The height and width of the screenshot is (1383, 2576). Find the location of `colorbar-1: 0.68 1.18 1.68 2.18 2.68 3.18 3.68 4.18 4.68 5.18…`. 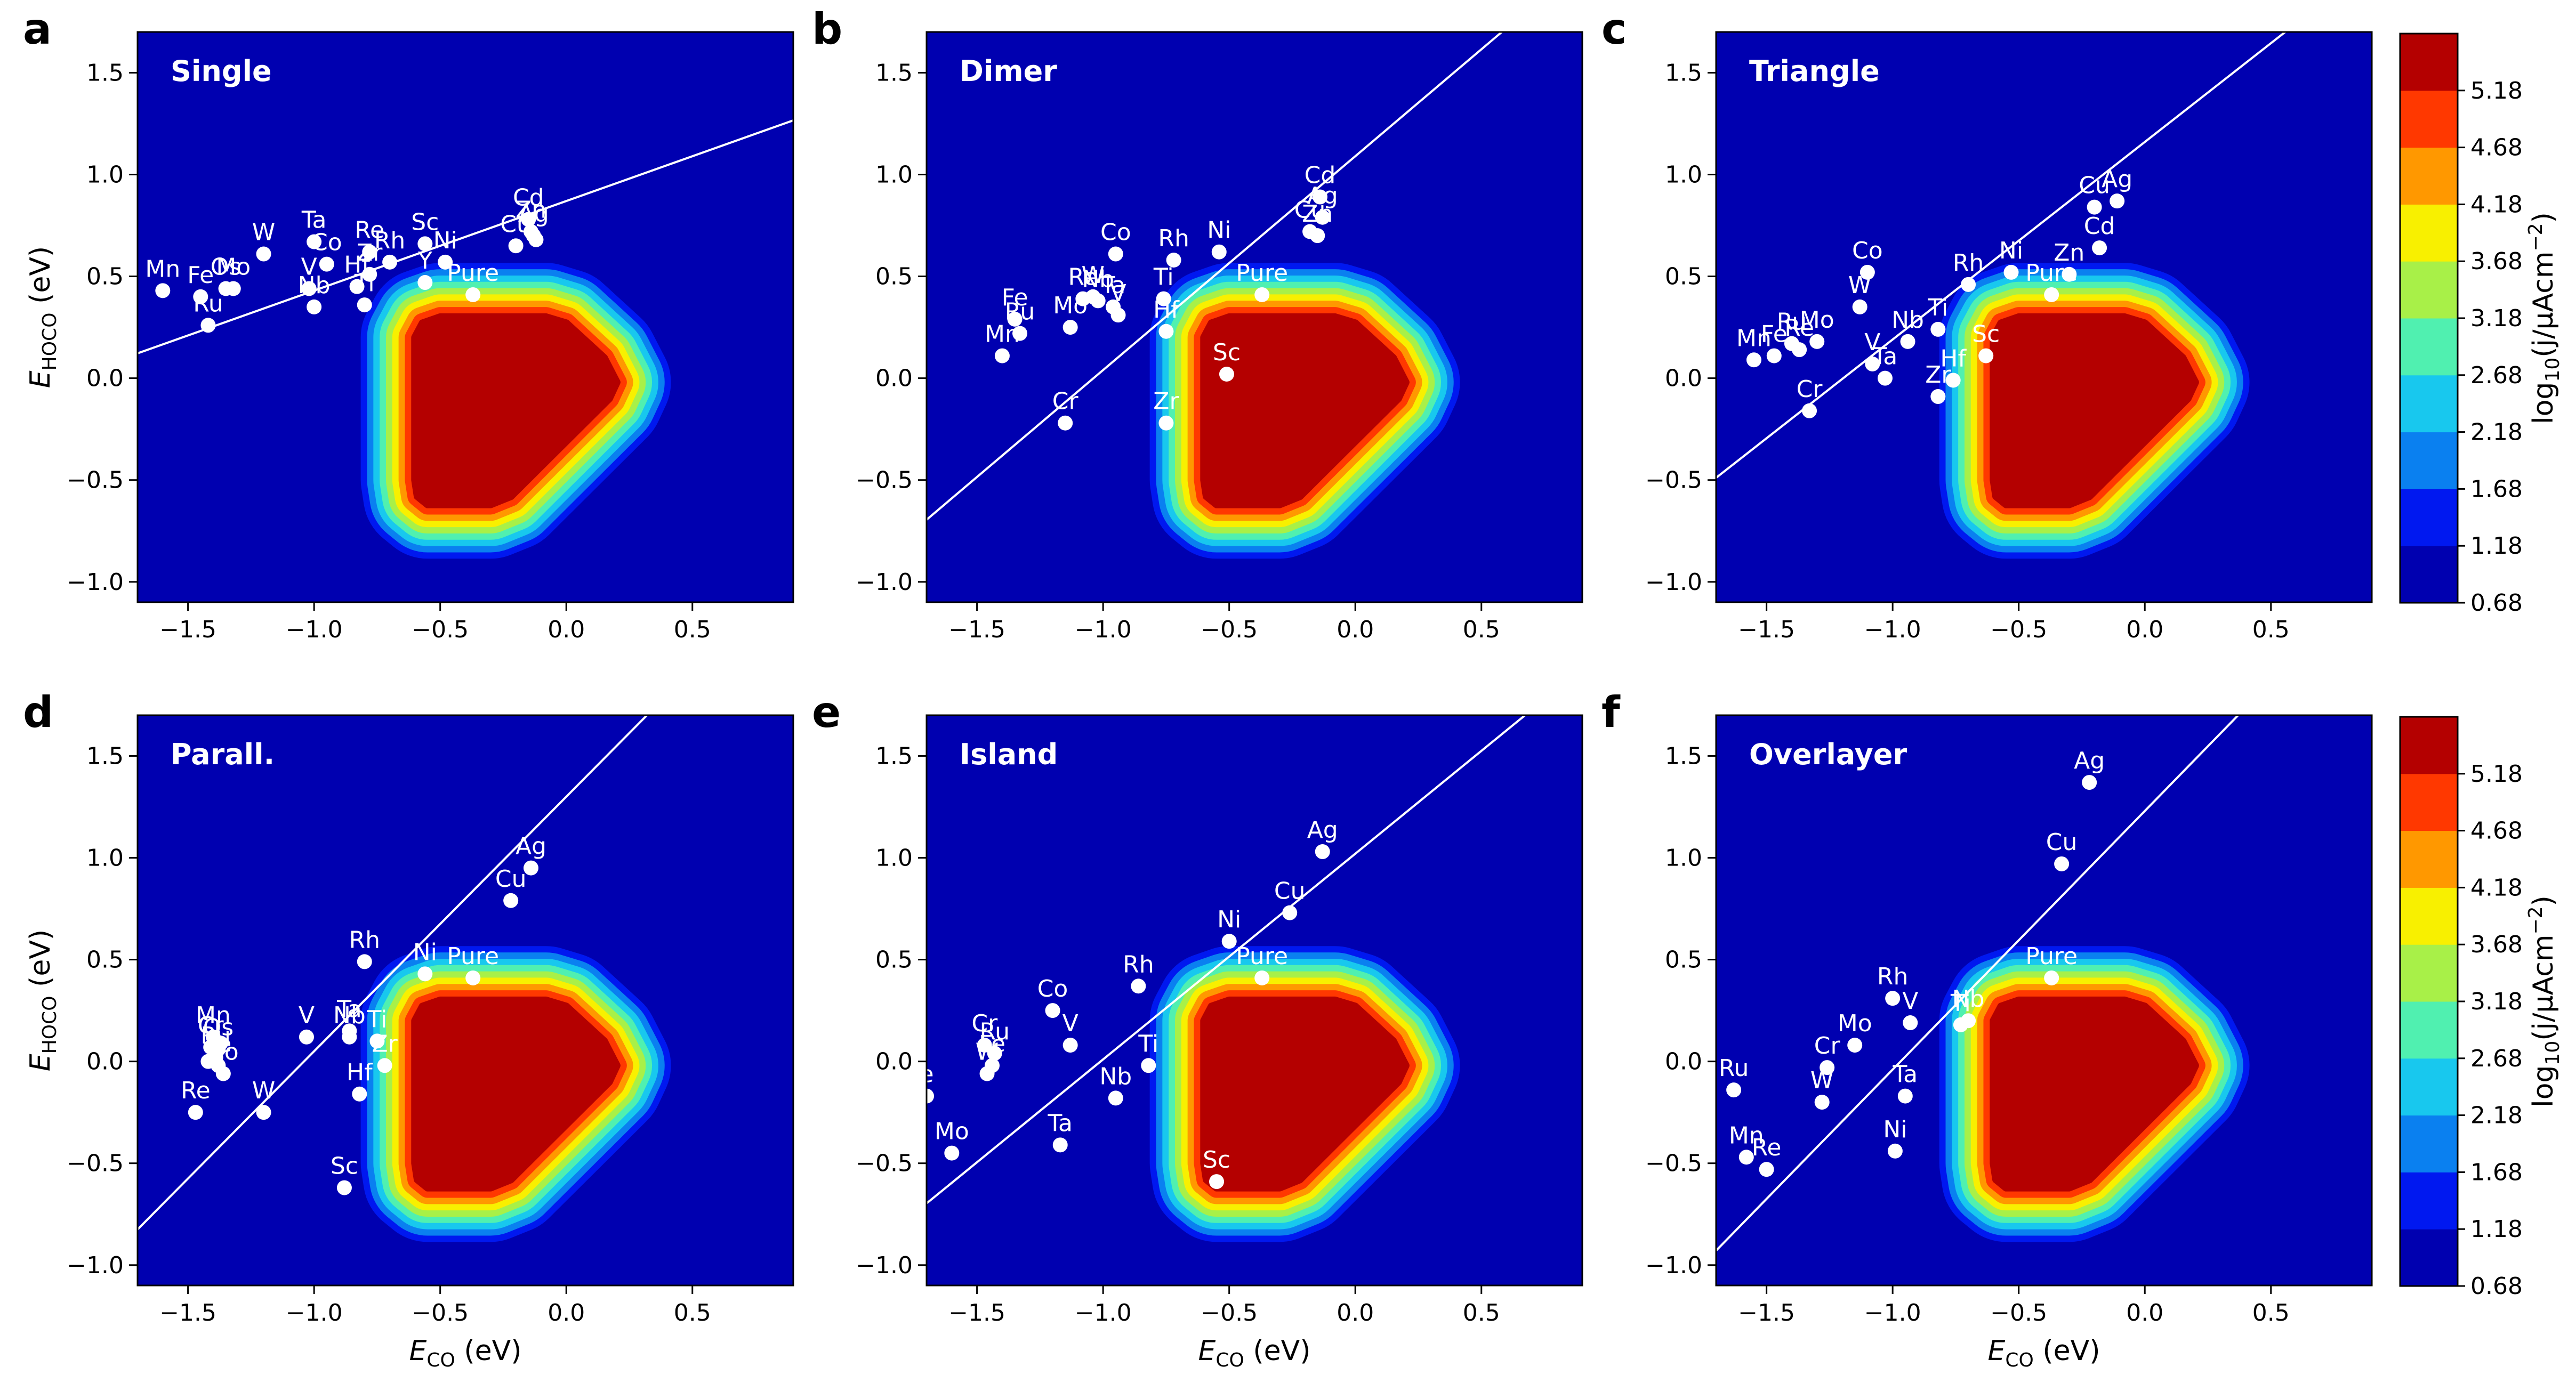

colorbar-1: 0.68 1.18 1.68 2.18 2.68 3.18 3.68 4.18 4.68 5.18… is located at coordinates (2481, 325).